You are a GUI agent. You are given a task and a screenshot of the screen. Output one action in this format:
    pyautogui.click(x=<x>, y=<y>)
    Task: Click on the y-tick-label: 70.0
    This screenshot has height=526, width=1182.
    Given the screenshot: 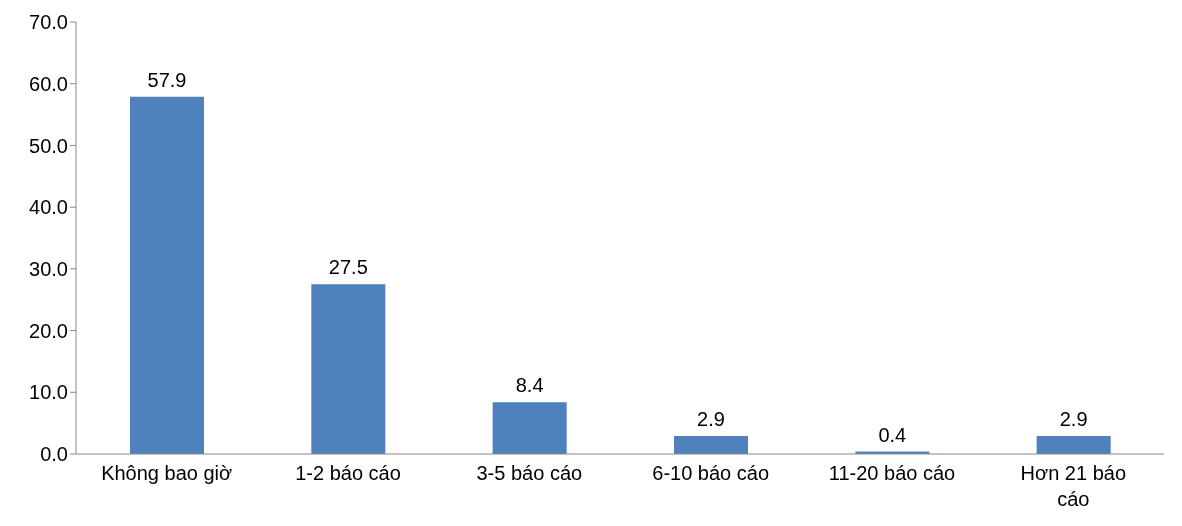 What is the action you would take?
    pyautogui.click(x=48, y=22)
    